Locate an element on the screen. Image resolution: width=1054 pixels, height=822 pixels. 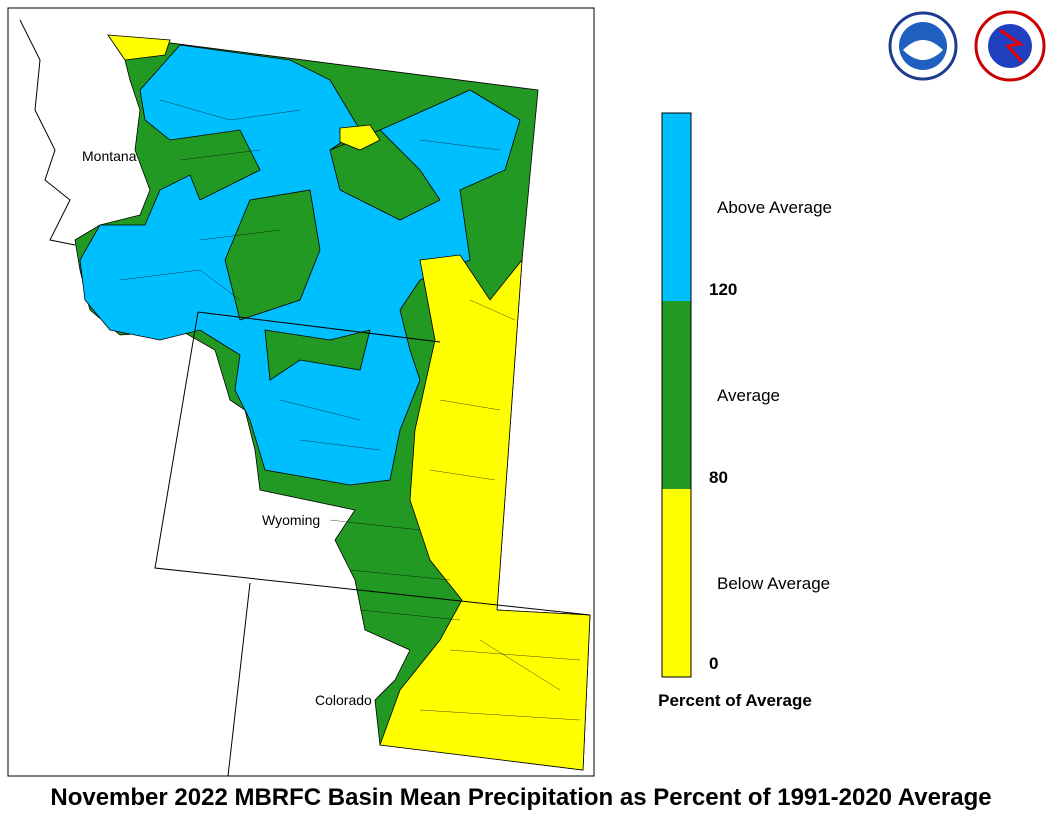
state-label: Colorado is located at coordinates (343, 700).